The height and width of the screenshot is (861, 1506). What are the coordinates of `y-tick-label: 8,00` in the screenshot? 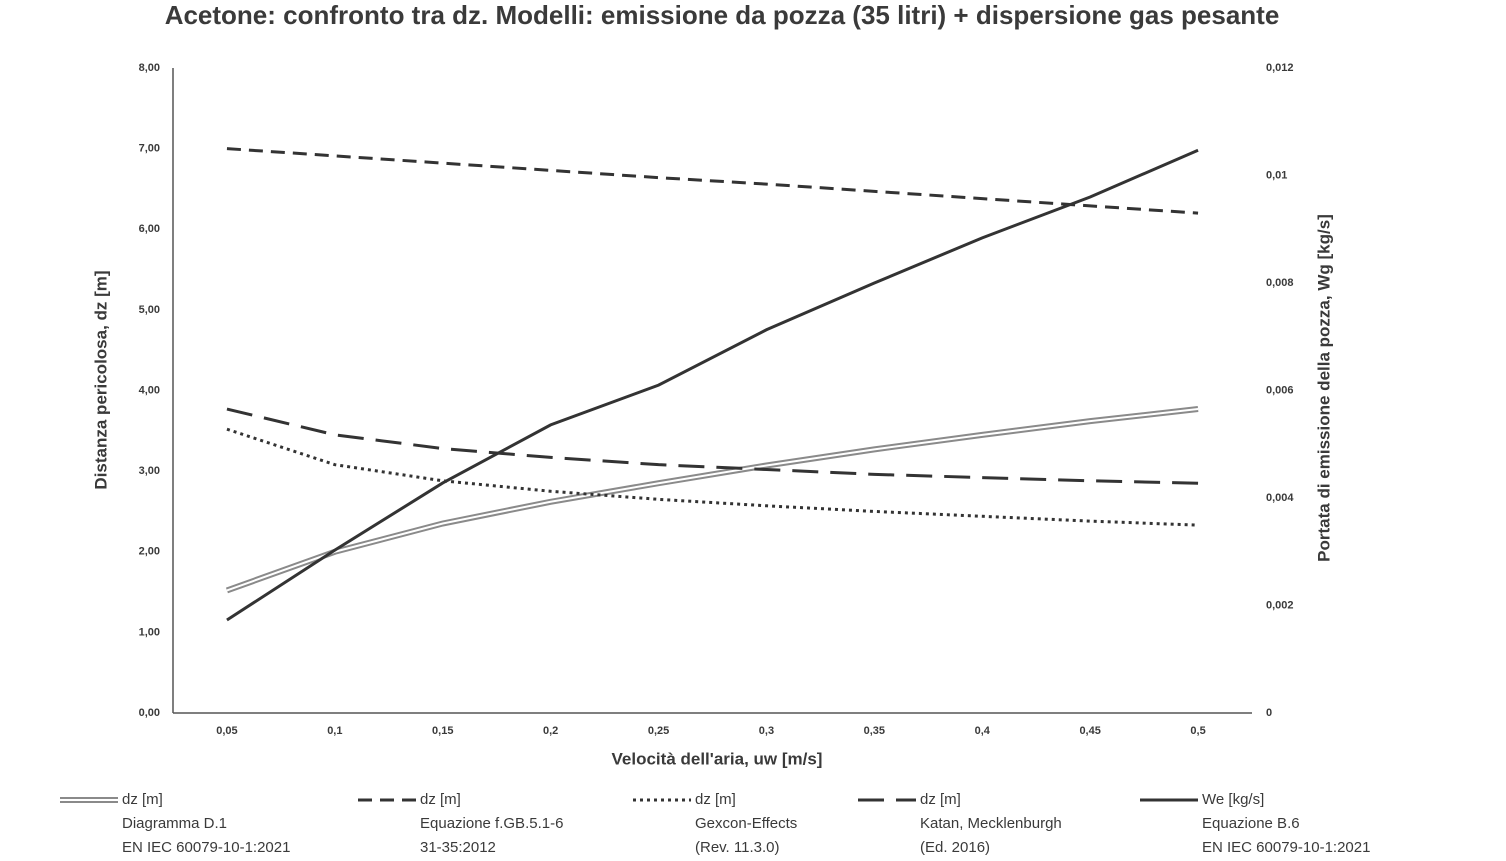 It's located at (149, 68).